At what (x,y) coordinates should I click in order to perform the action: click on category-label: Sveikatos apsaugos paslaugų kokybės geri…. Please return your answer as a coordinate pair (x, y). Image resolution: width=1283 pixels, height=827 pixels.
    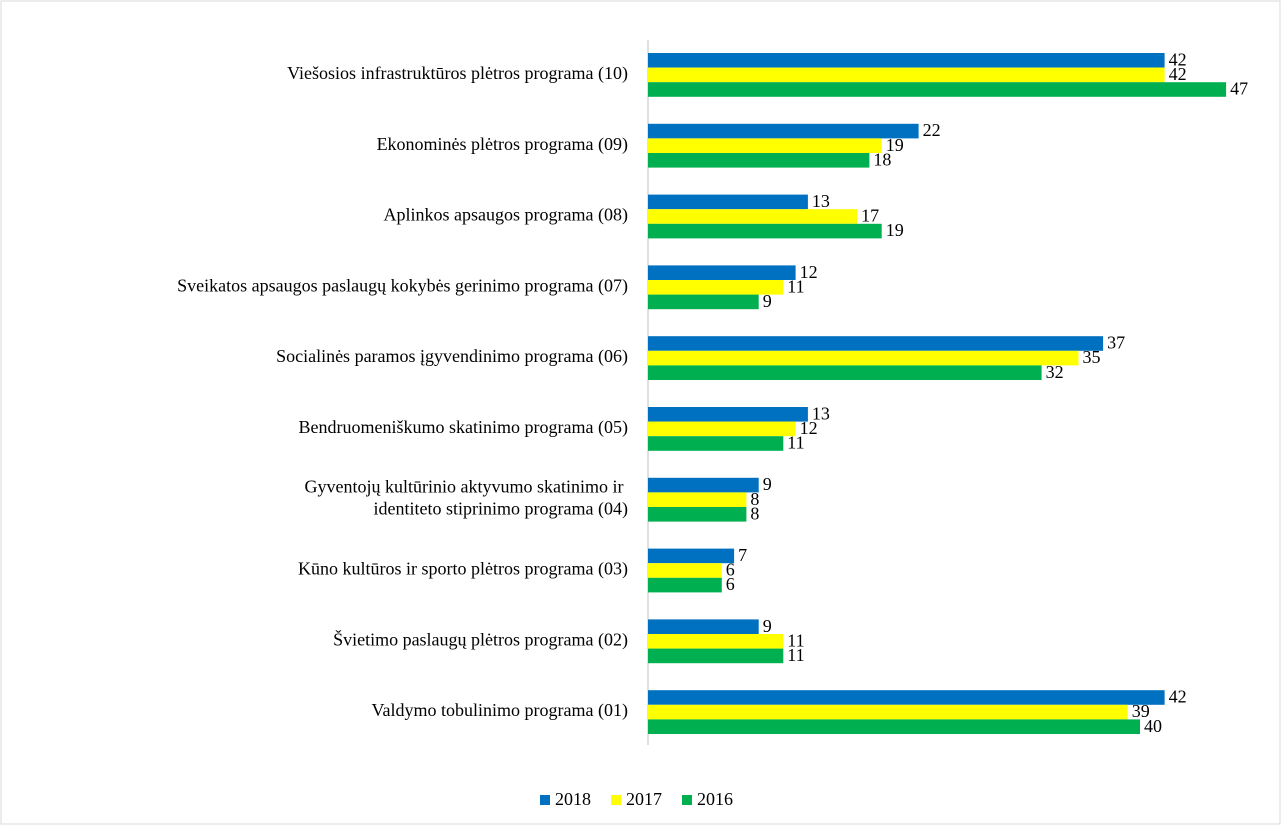
    Looking at the image, I should click on (402, 285).